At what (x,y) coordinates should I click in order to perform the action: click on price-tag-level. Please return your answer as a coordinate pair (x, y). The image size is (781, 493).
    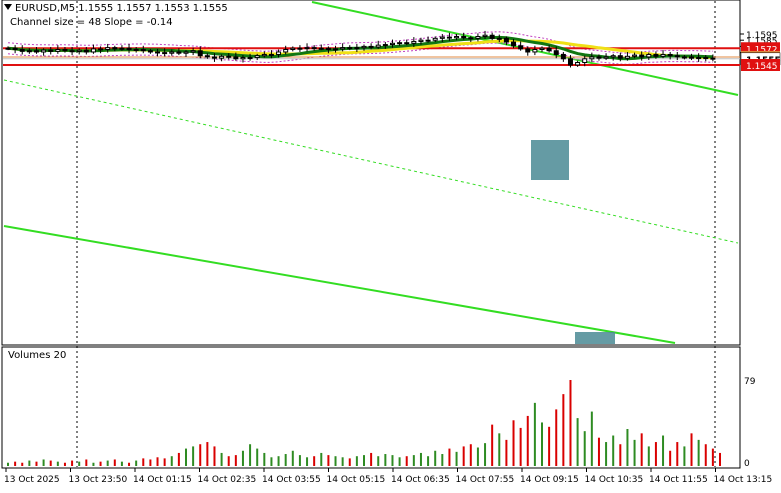
    Looking at the image, I should click on (760, 65).